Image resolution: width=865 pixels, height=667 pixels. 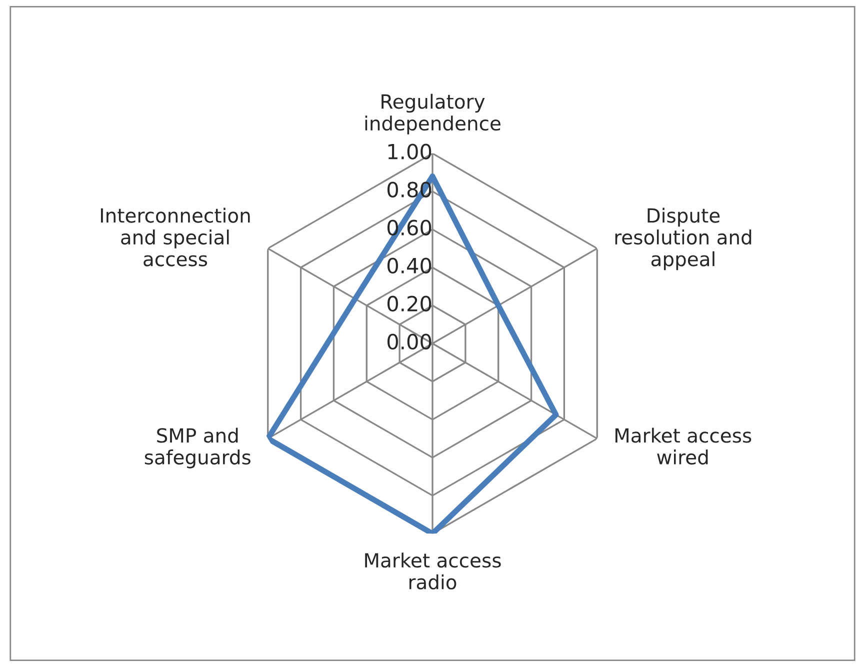 I want to click on spoke-label: Market access wired, so click(x=684, y=446).